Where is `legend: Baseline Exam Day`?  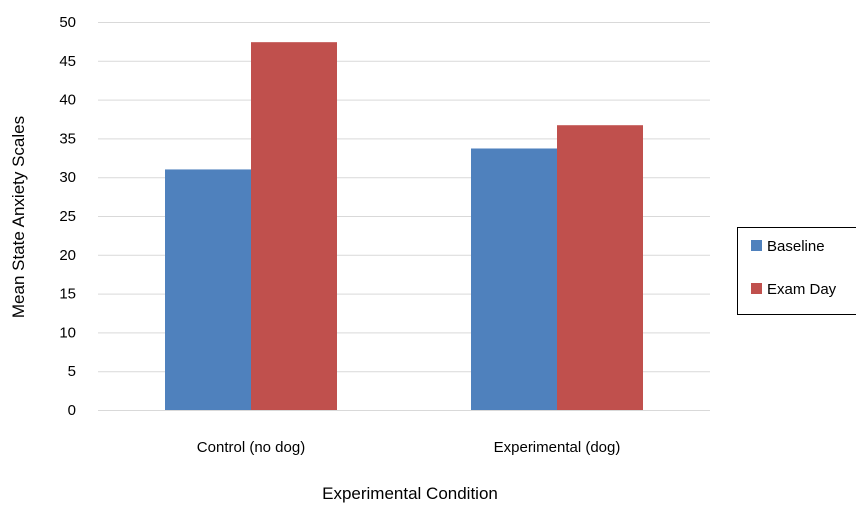
legend: Baseline Exam Day is located at coordinates (796, 271).